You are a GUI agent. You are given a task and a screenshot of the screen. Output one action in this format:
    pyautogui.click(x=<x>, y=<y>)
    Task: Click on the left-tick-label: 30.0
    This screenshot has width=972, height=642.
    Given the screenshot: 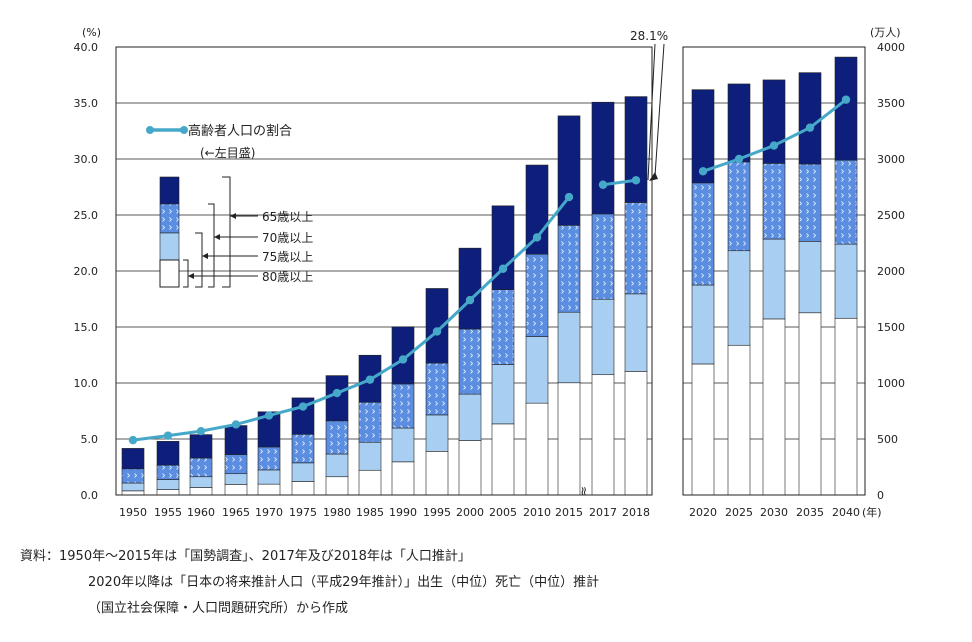 What is the action you would take?
    pyautogui.click(x=86, y=159)
    